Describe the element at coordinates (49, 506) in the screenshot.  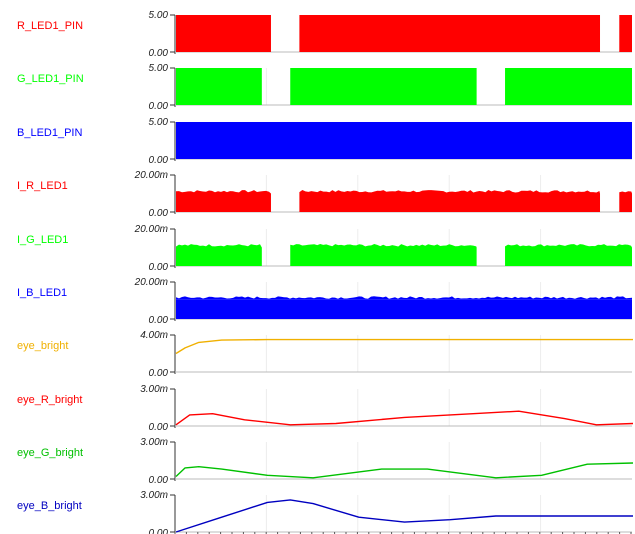
I see `series-label-eye-b-bright: eye_B_bright` at that location.